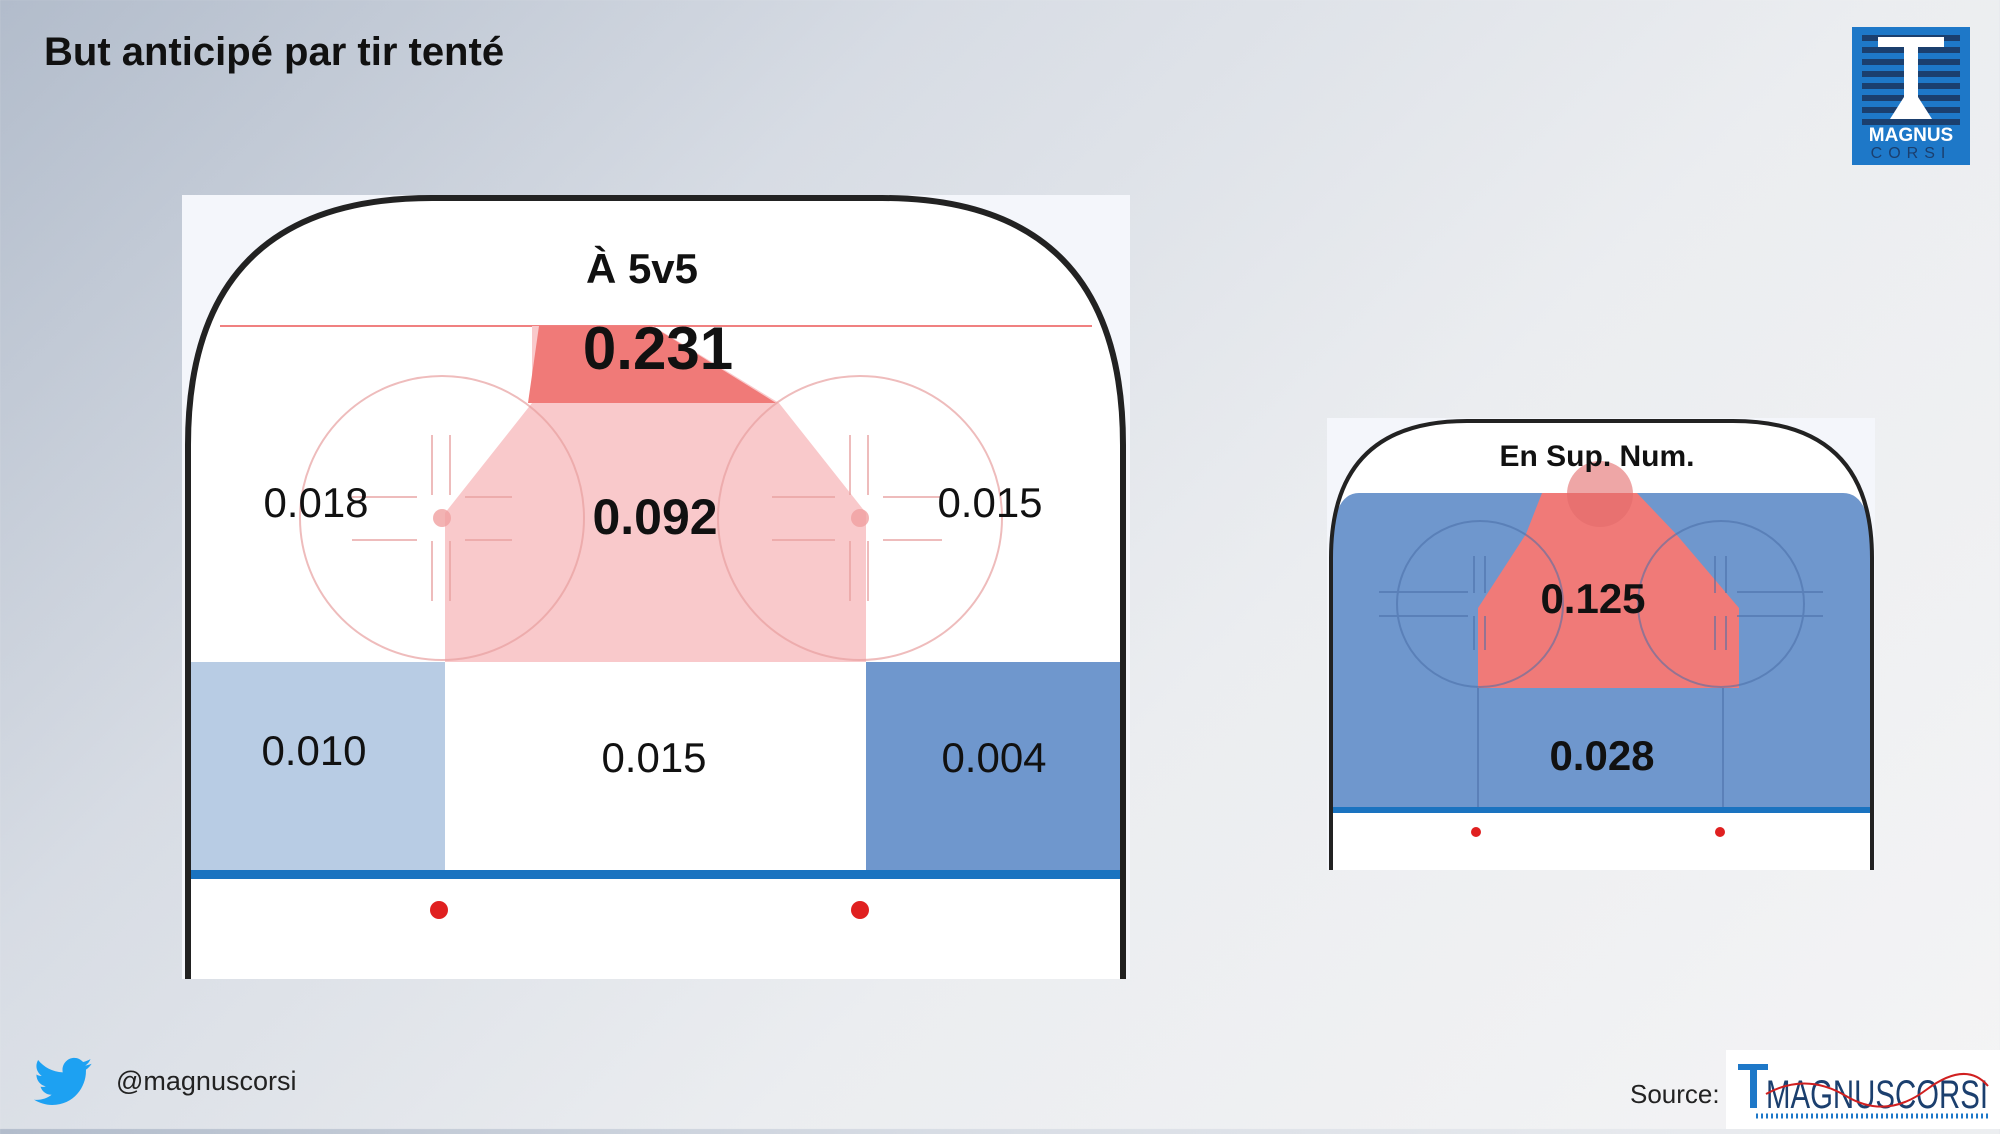 The image size is (2000, 1134). What do you see at coordinates (993, 757) in the screenshot?
I see `zone-label-right-point: 0.004` at bounding box center [993, 757].